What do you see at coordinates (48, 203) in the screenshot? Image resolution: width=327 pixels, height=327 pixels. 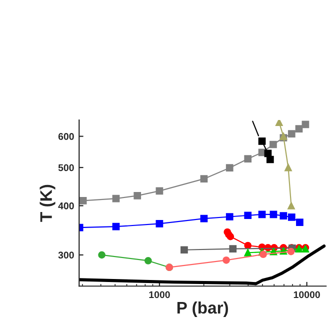 I see `y-axis-title: T (K)` at bounding box center [48, 203].